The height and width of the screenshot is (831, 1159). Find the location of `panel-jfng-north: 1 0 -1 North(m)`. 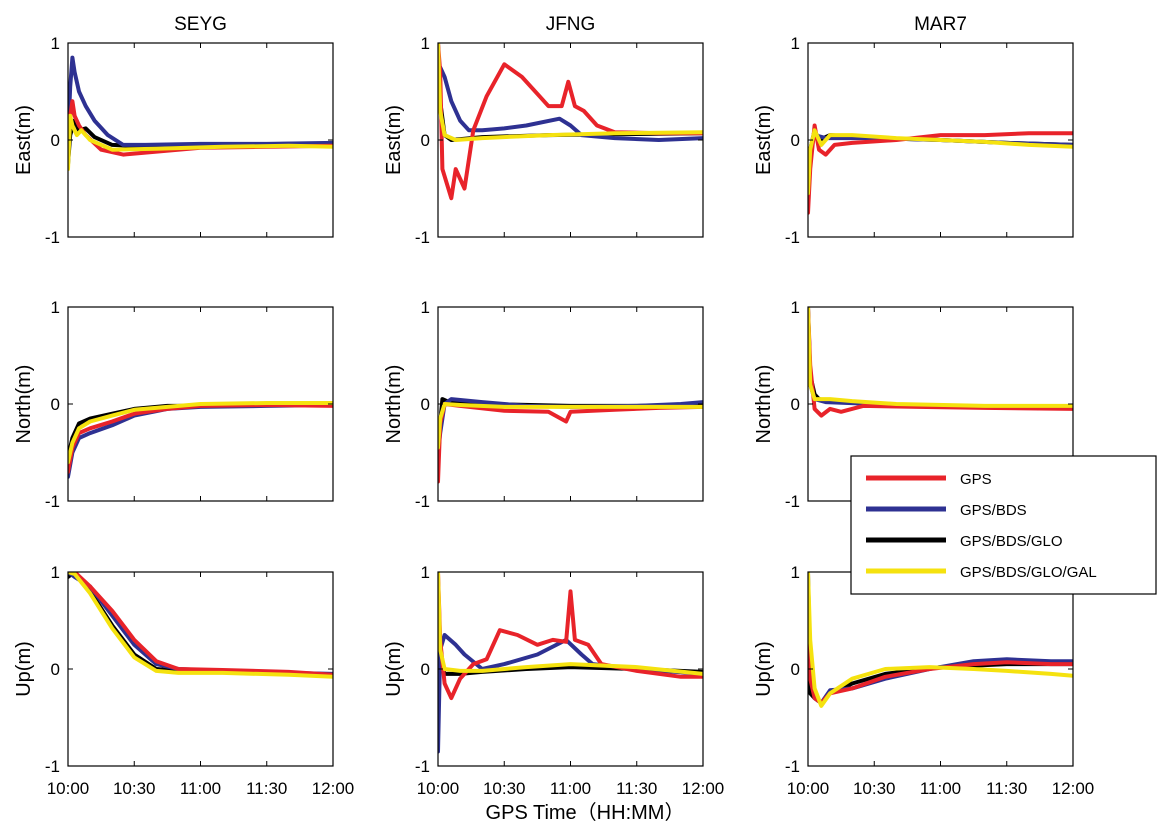

panel-jfng-north: 1 0 -1 North(m) is located at coordinates (543, 404).